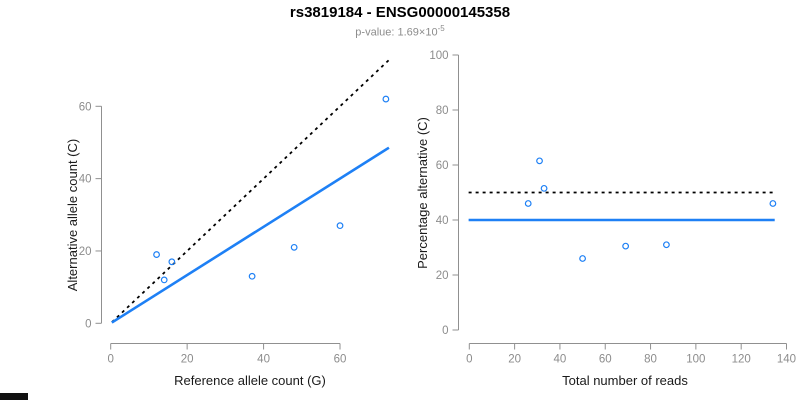  Describe the element at coordinates (650, 360) in the screenshot. I see `x-tick-label: 80` at that location.